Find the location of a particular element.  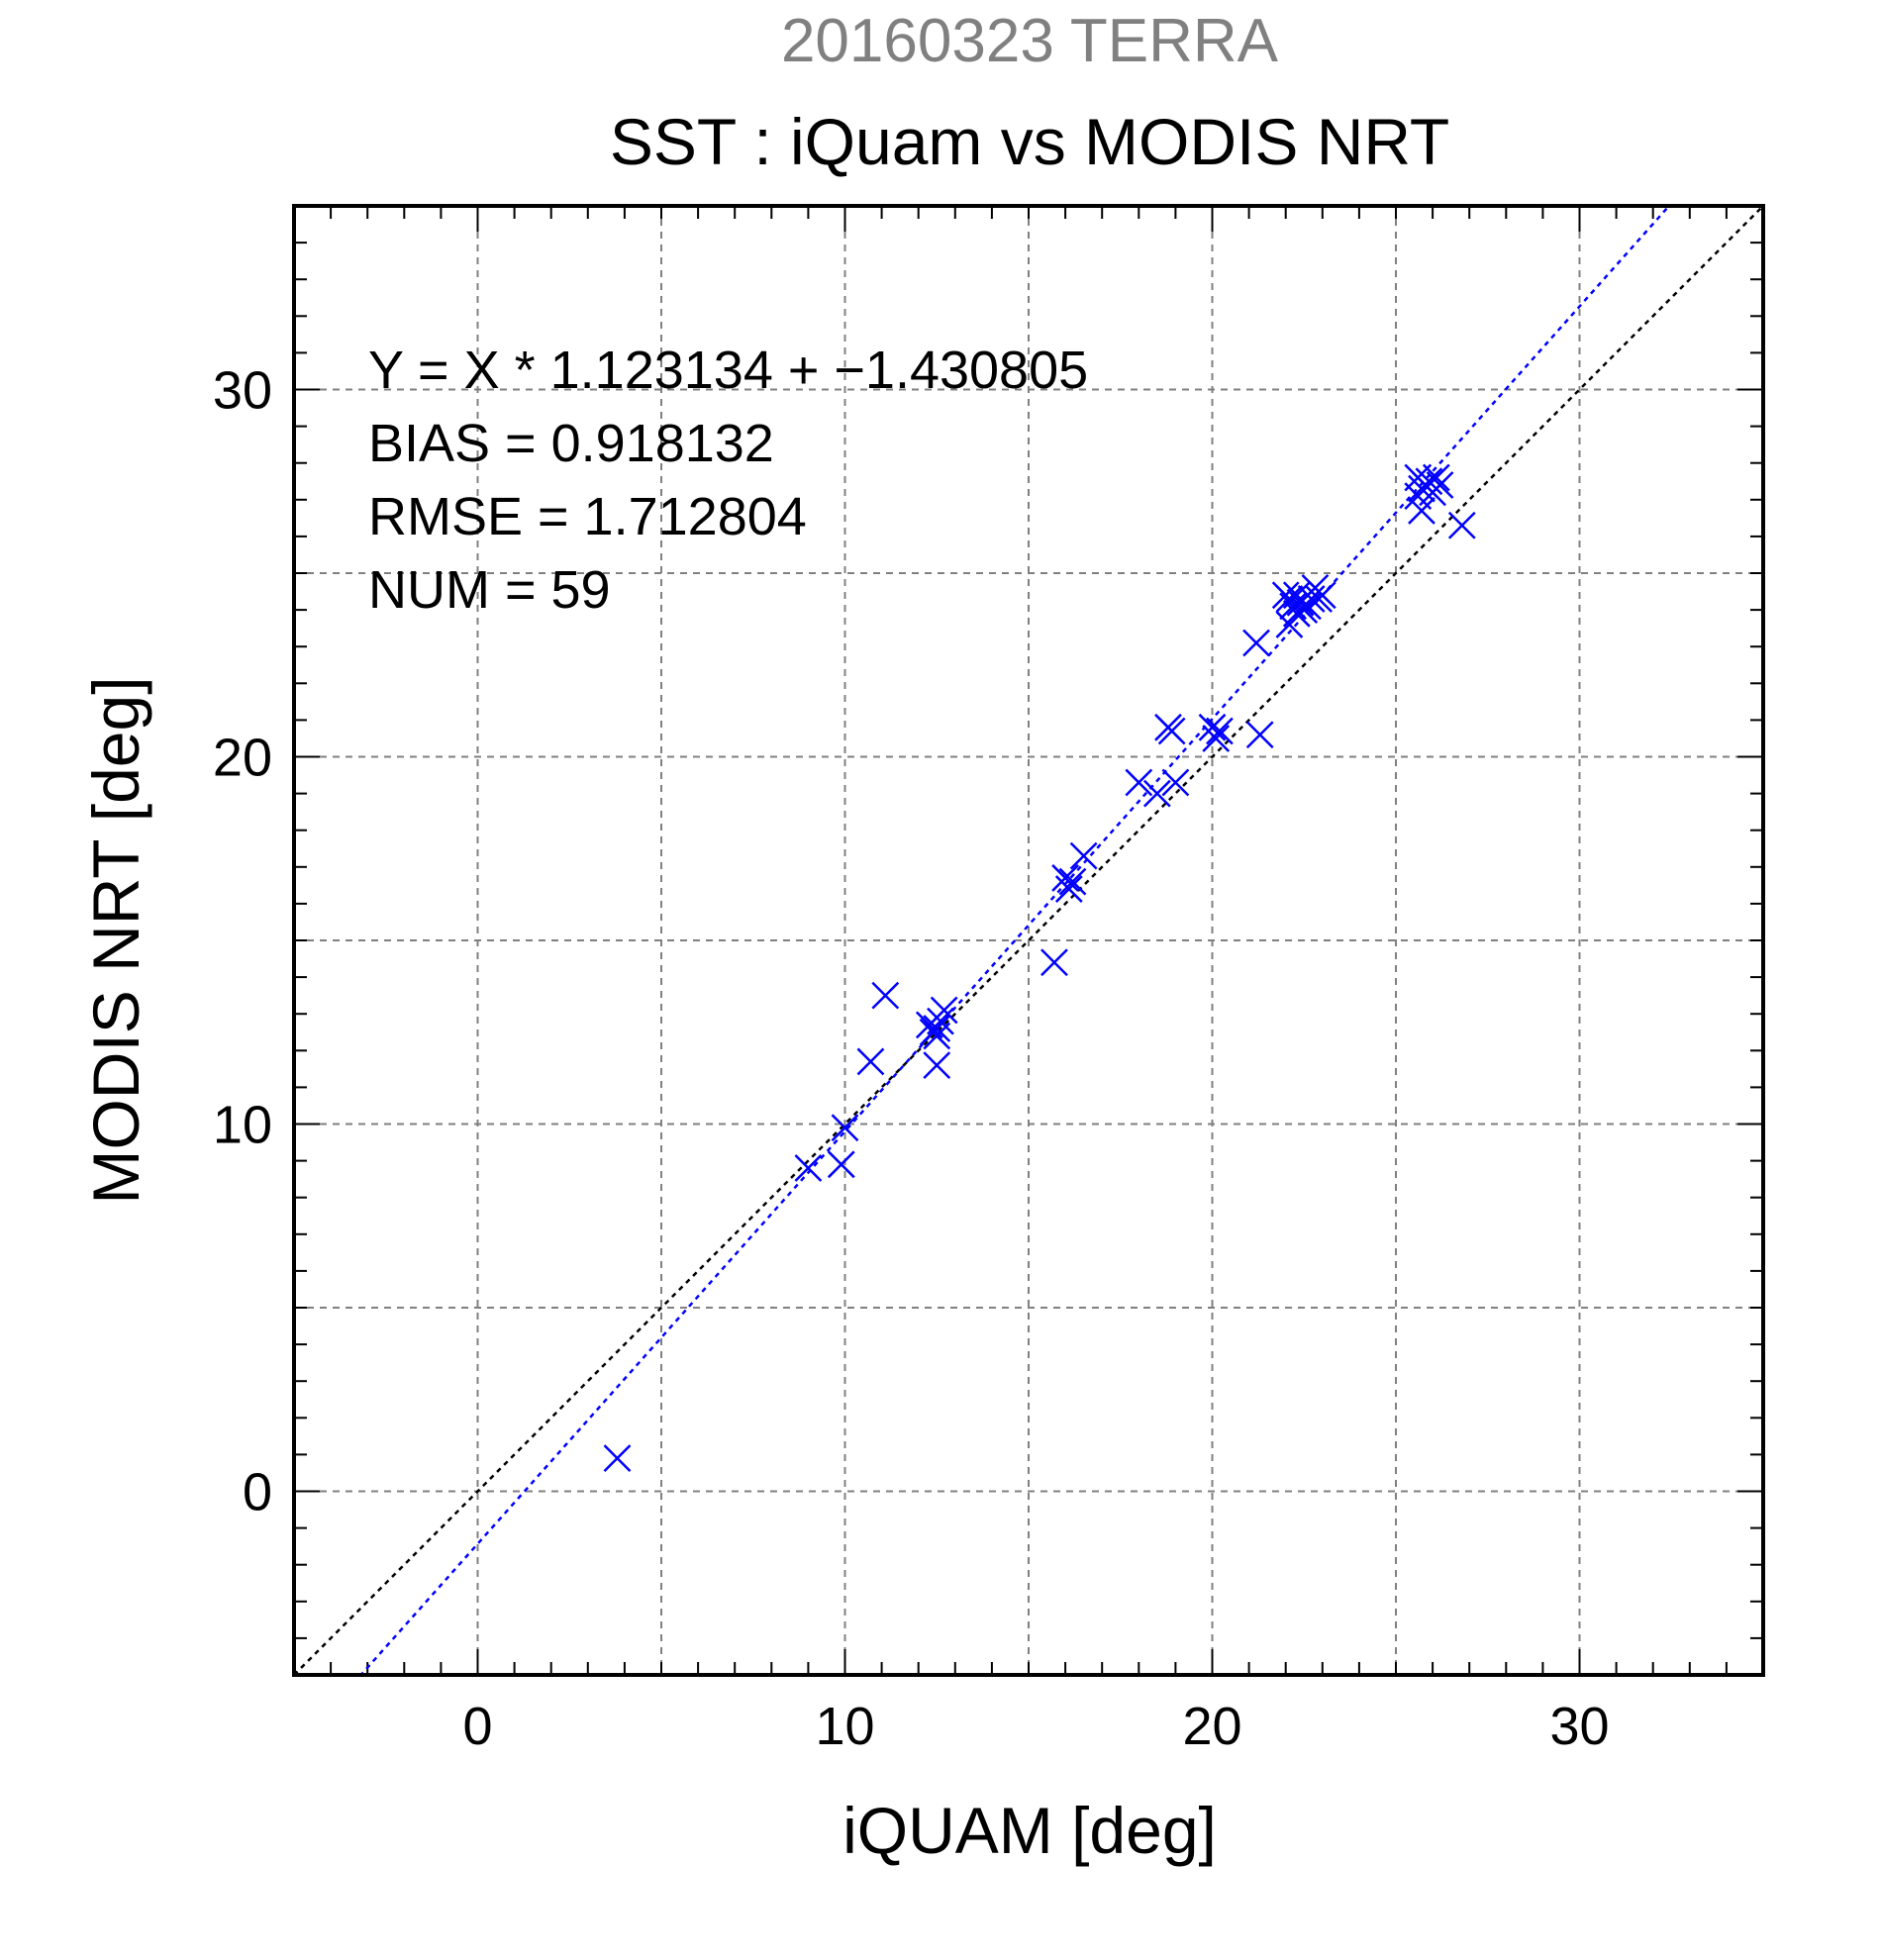

y-tick-label: 0 is located at coordinates (257, 1492).